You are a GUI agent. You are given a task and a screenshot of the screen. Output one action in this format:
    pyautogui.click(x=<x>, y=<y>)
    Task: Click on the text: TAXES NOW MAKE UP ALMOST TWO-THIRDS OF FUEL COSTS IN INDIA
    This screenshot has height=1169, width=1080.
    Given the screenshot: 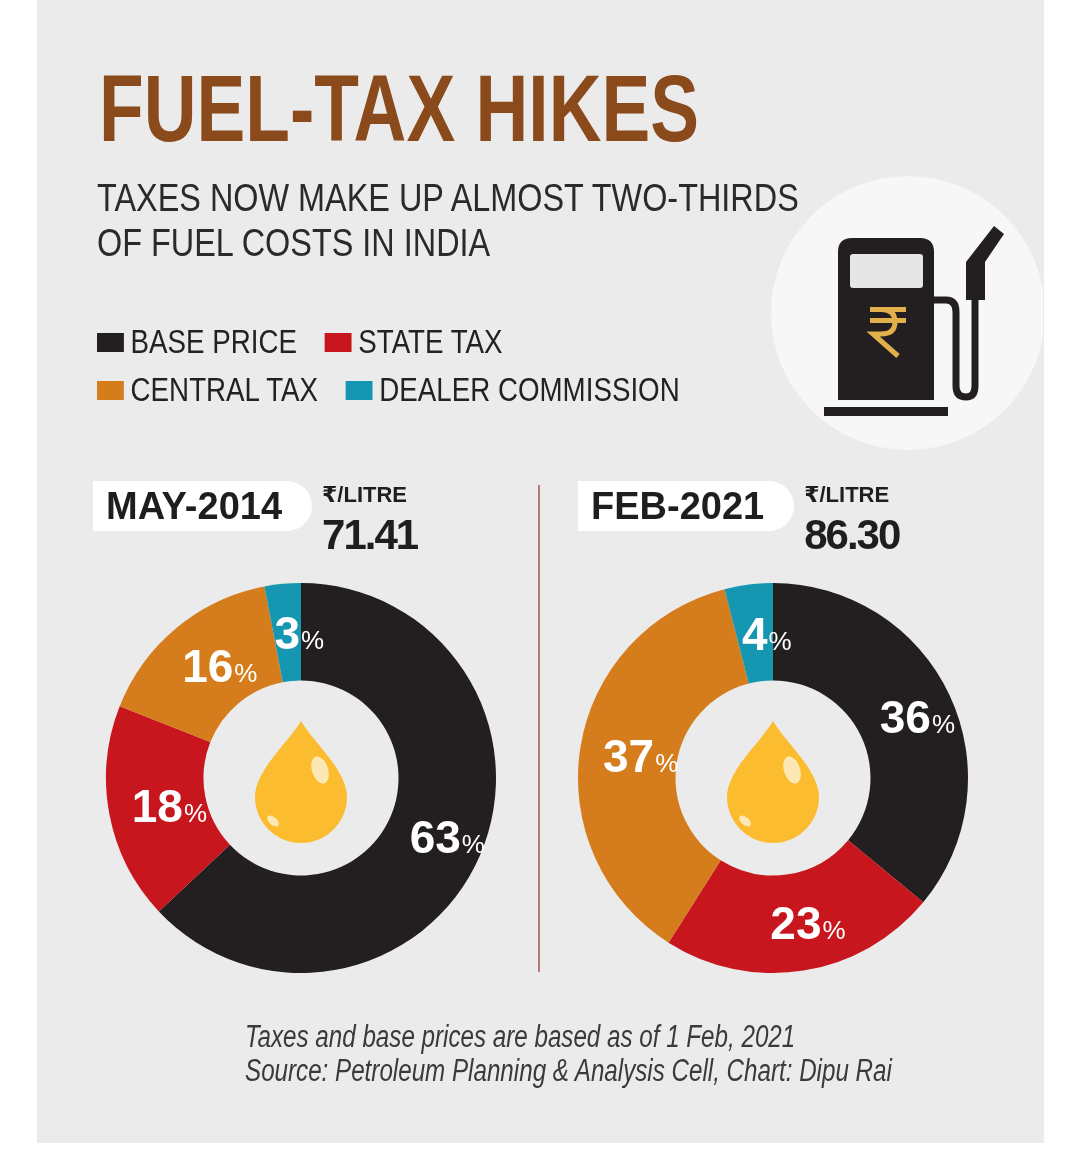 What is the action you would take?
    pyautogui.click(x=448, y=221)
    